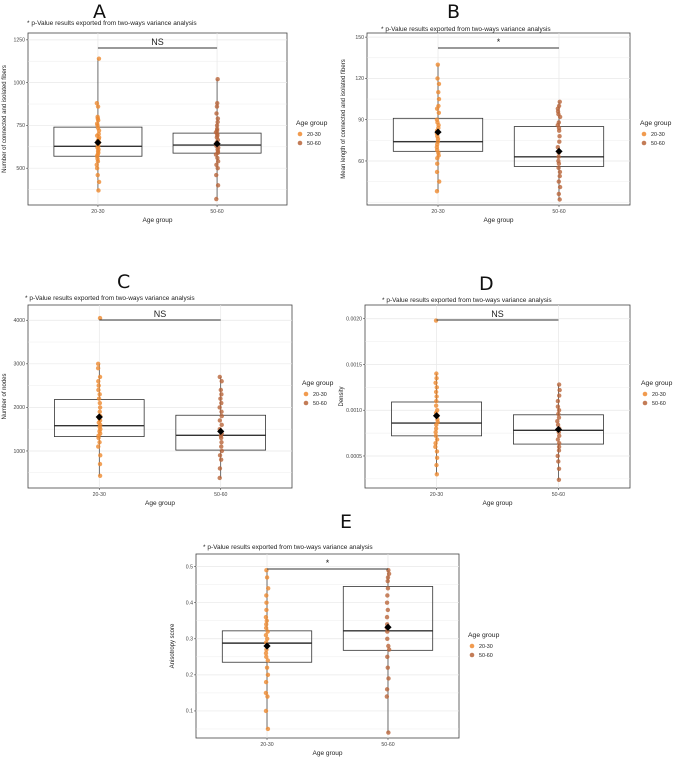  What do you see at coordinates (19, 321) in the screenshot?
I see `y-tick-label: 4000` at bounding box center [19, 321].